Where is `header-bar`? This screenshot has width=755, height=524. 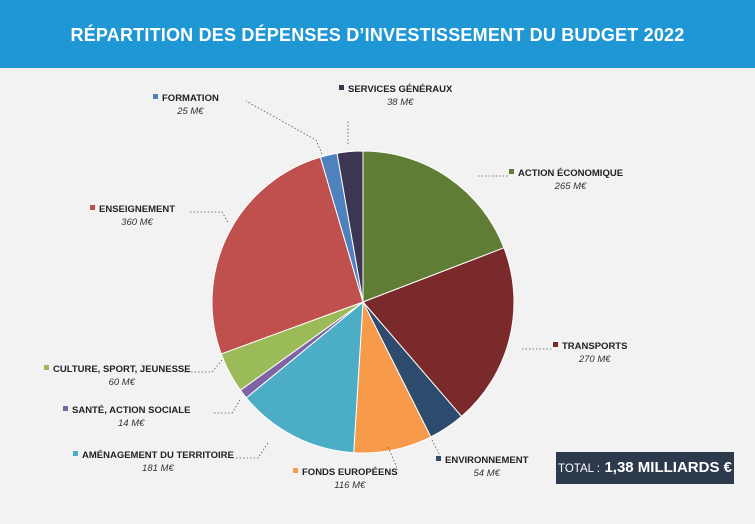
header-bar is located at coordinates (377, 34).